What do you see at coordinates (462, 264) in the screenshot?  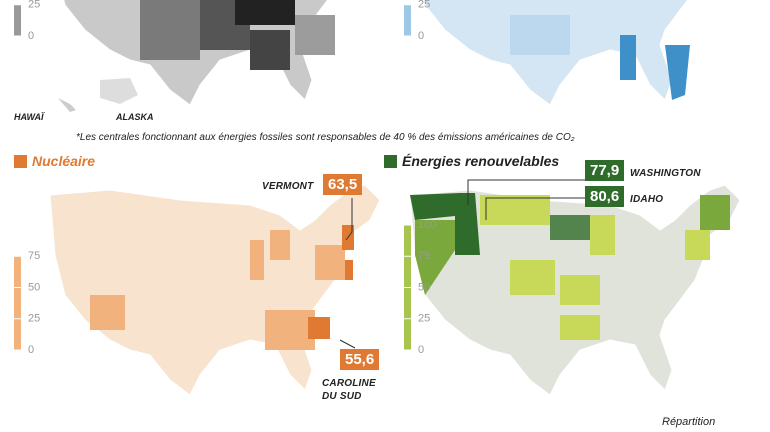 I see `leaders` at bounding box center [462, 264].